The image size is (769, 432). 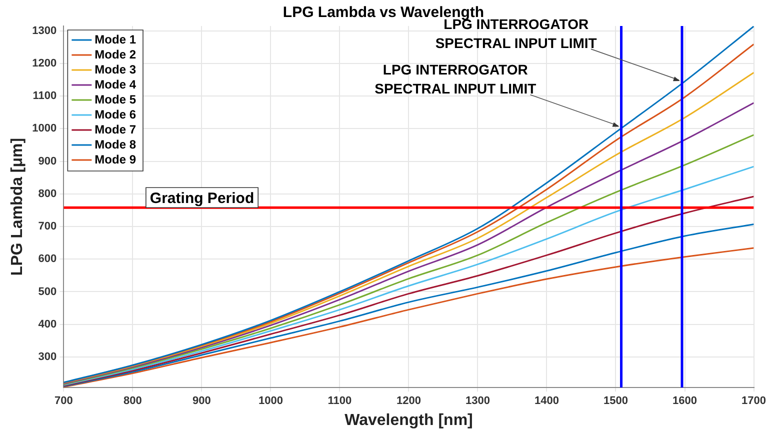 What do you see at coordinates (17, 207) in the screenshot?
I see `y-axis-title: LPG Lambda [μm]` at bounding box center [17, 207].